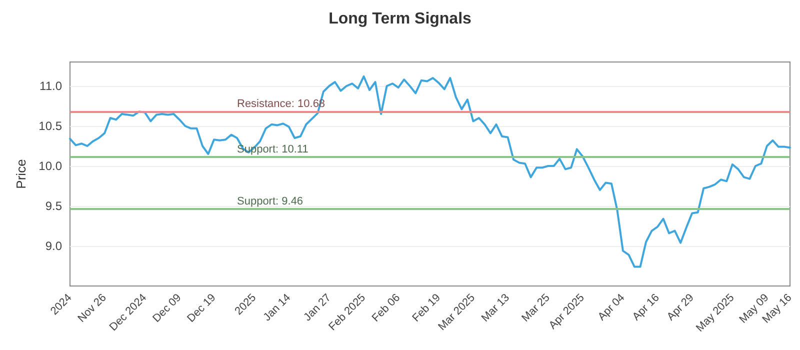 The width and height of the screenshot is (800, 350). I want to click on y-tick-label: 10.0, so click(50, 166).